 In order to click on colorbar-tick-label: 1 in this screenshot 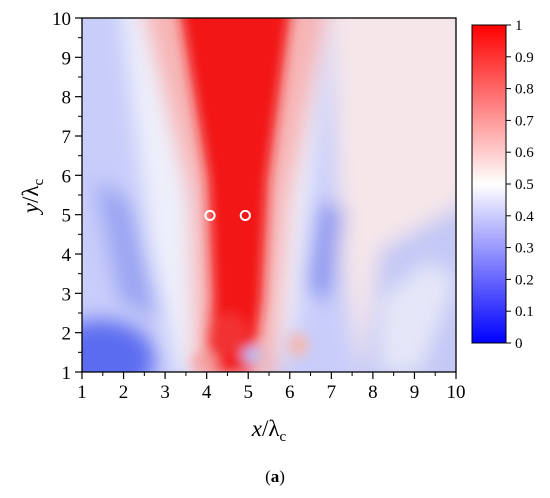, I will do `click(519, 26)`.